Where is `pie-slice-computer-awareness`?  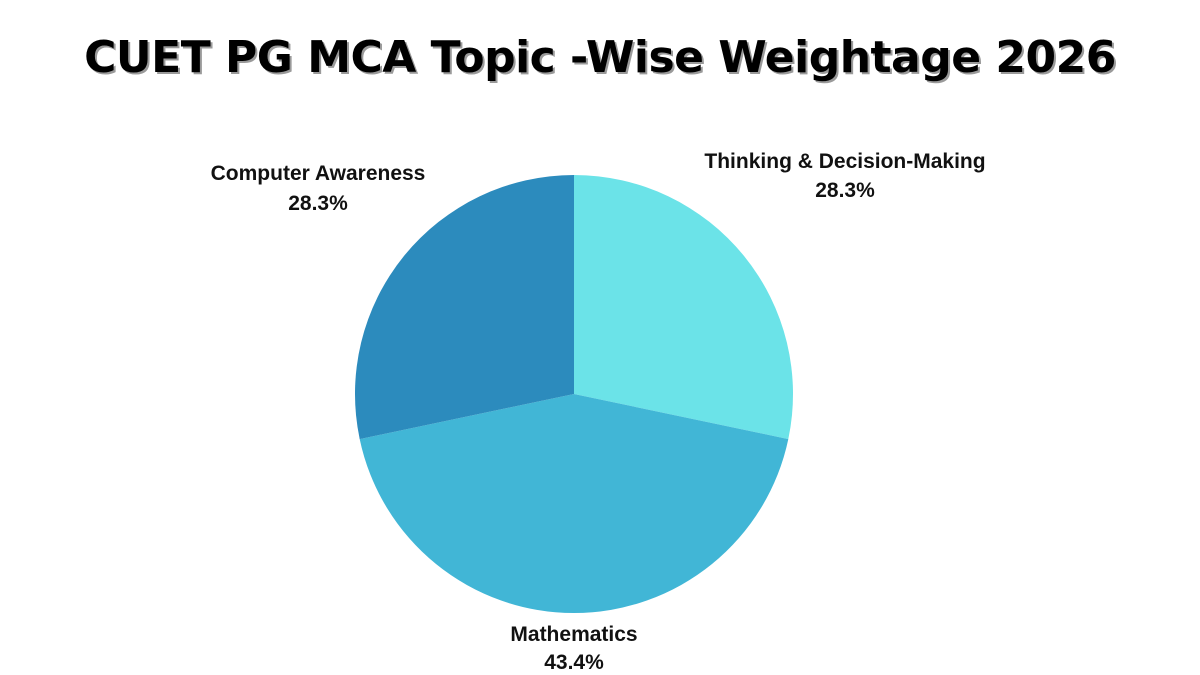
pie-slice-computer-awareness is located at coordinates (464, 307).